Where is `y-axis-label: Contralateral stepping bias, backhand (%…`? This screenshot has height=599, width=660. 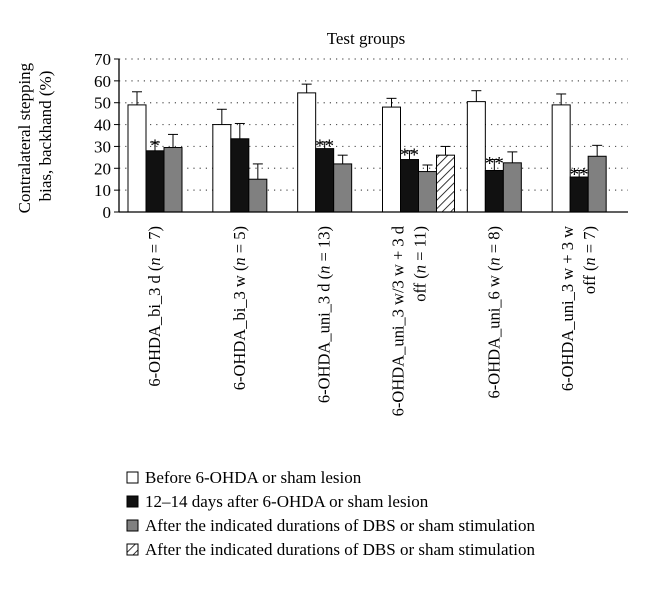
y-axis-label: Contralateral stepping bias, backhand (%… is located at coordinates (35, 136).